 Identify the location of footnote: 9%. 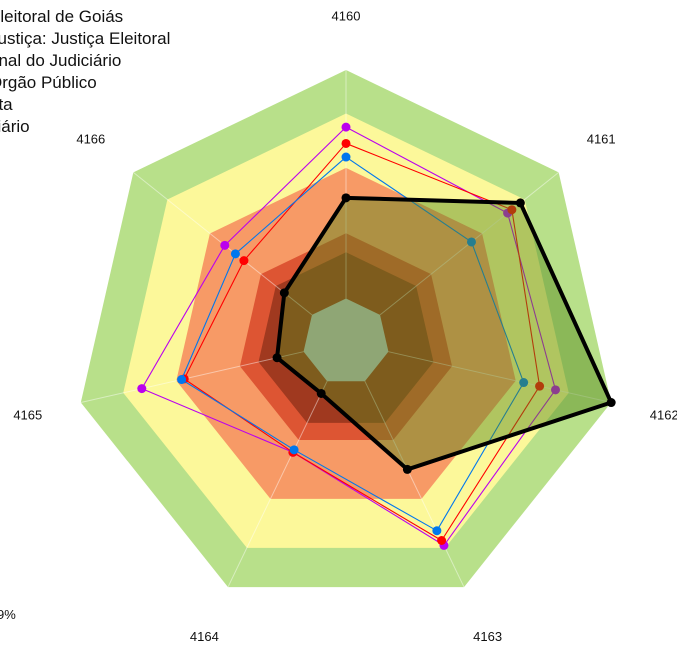
(8, 614).